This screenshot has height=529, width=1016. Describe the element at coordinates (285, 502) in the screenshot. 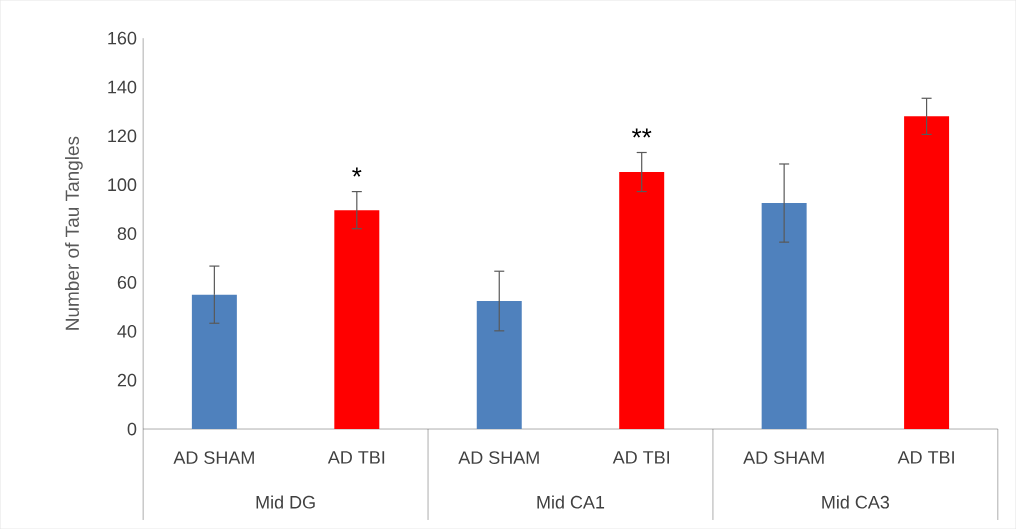

I see `text: Mid DG` at that location.